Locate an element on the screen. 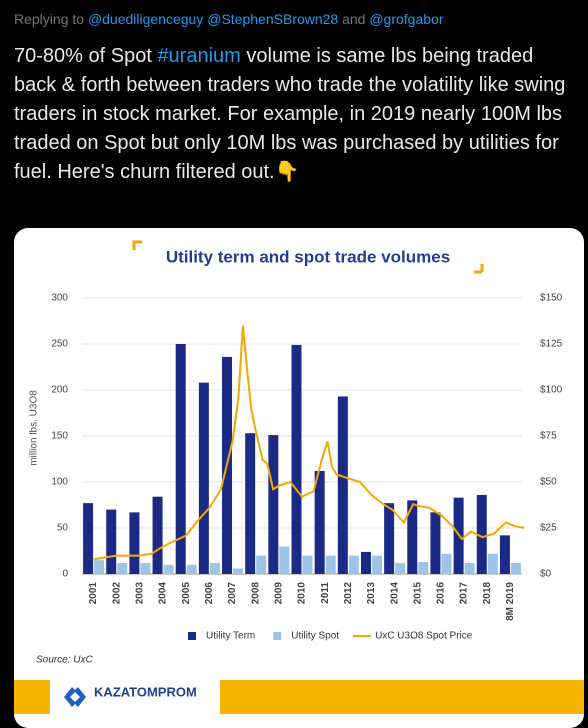  legend-label: UxC U3O8 Spot Price is located at coordinates (424, 636).